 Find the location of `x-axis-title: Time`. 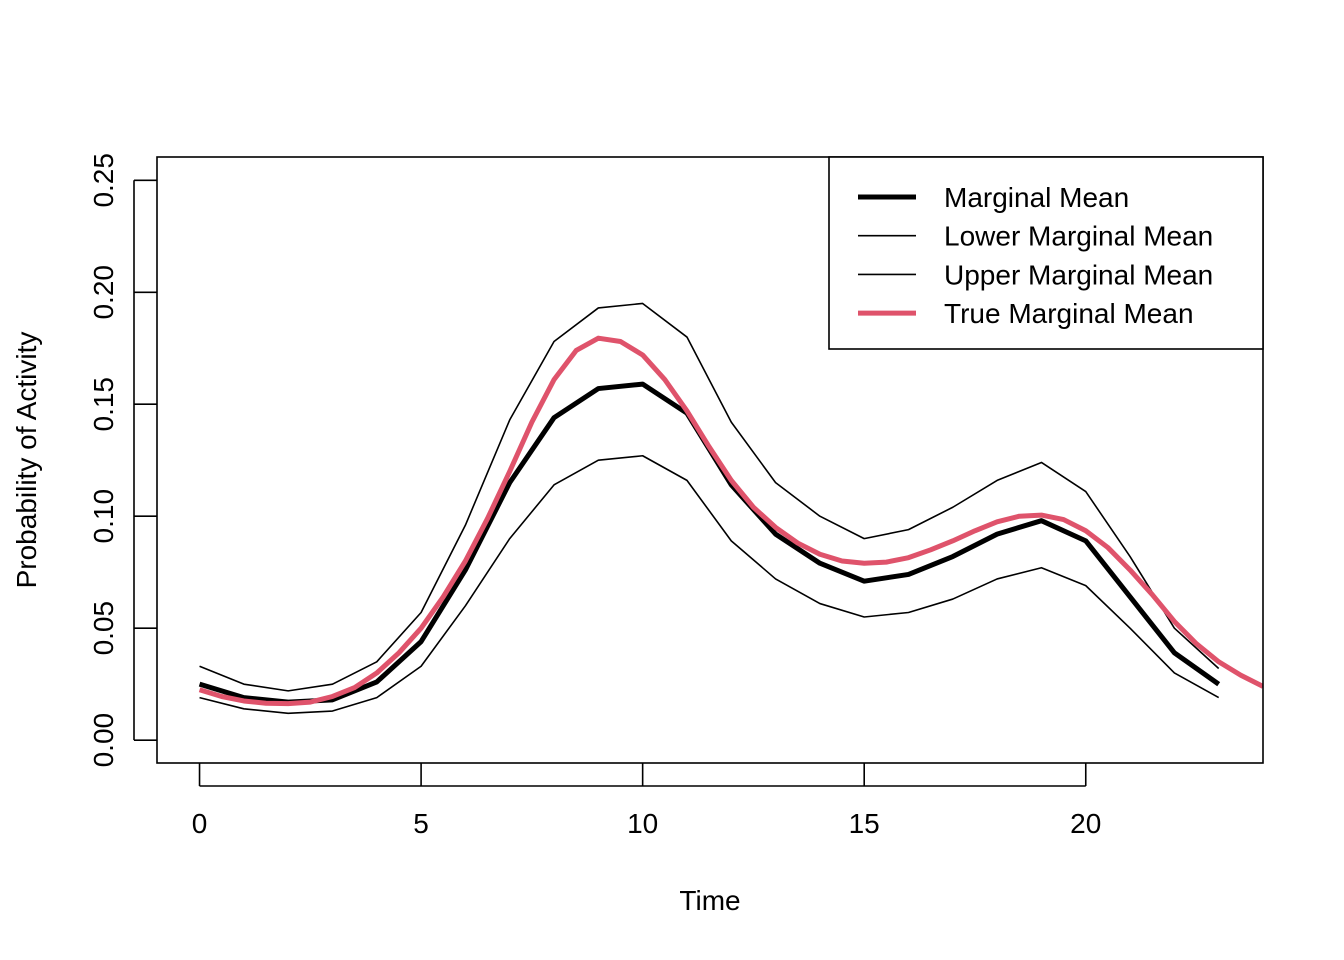

x-axis-title: Time is located at coordinates (709, 900).